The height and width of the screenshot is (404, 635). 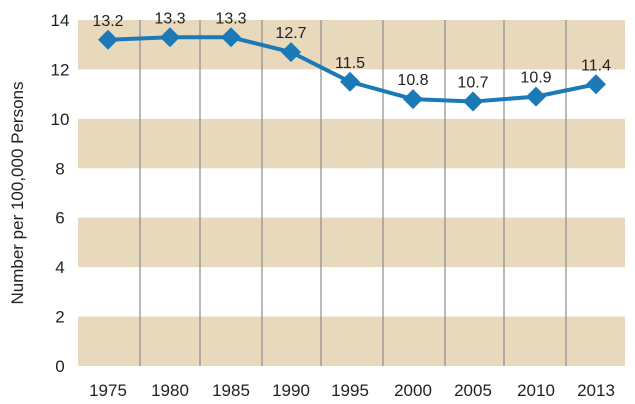 I want to click on data-label-1995: 11.5, so click(x=350, y=63).